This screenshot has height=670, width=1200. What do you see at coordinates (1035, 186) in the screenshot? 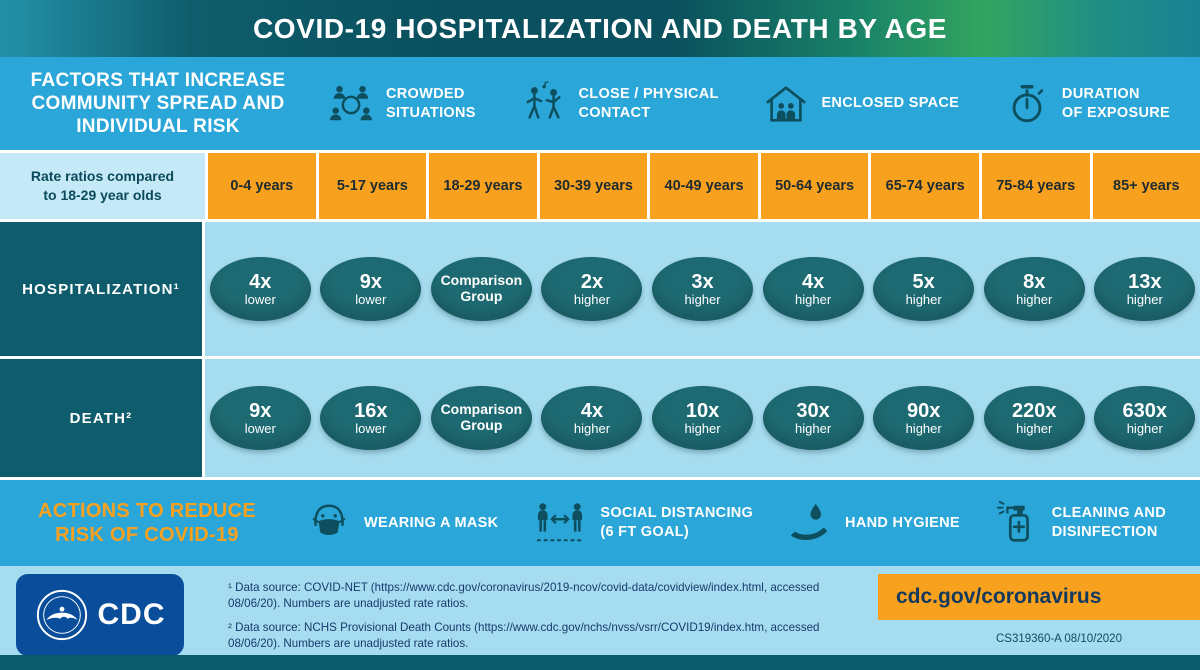
I see `age-cell: 75-84 years` at bounding box center [1035, 186].